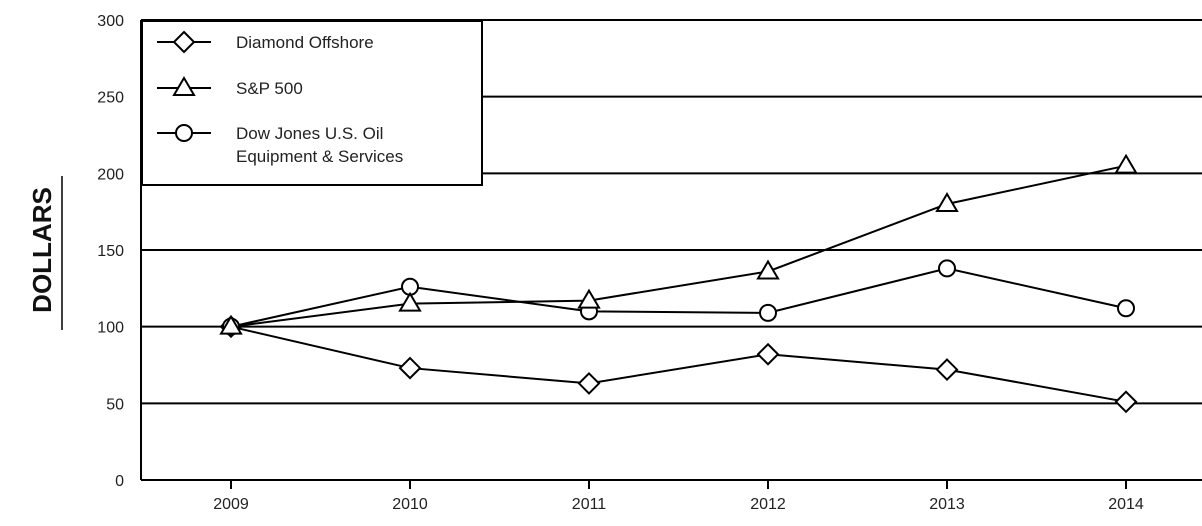 The width and height of the screenshot is (1202, 526). What do you see at coordinates (410, 504) in the screenshot?
I see `x-tick-label: 2010` at bounding box center [410, 504].